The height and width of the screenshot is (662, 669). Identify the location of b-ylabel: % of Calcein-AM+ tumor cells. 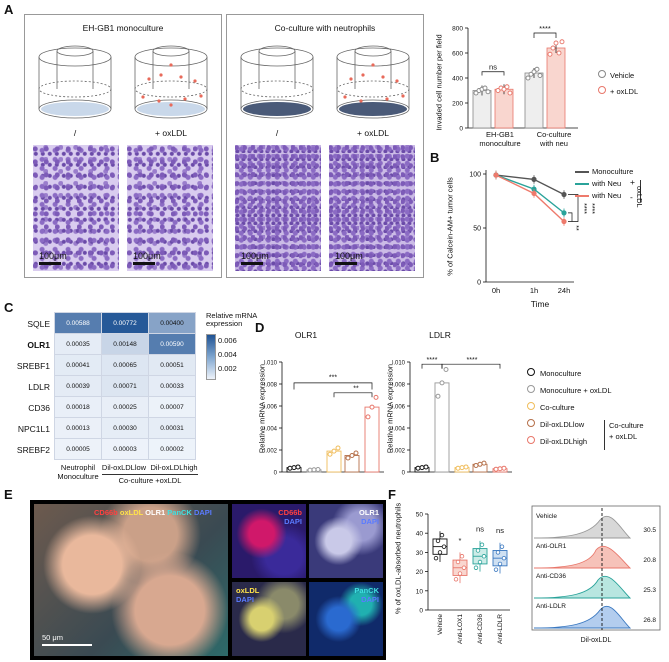
(450, 226).